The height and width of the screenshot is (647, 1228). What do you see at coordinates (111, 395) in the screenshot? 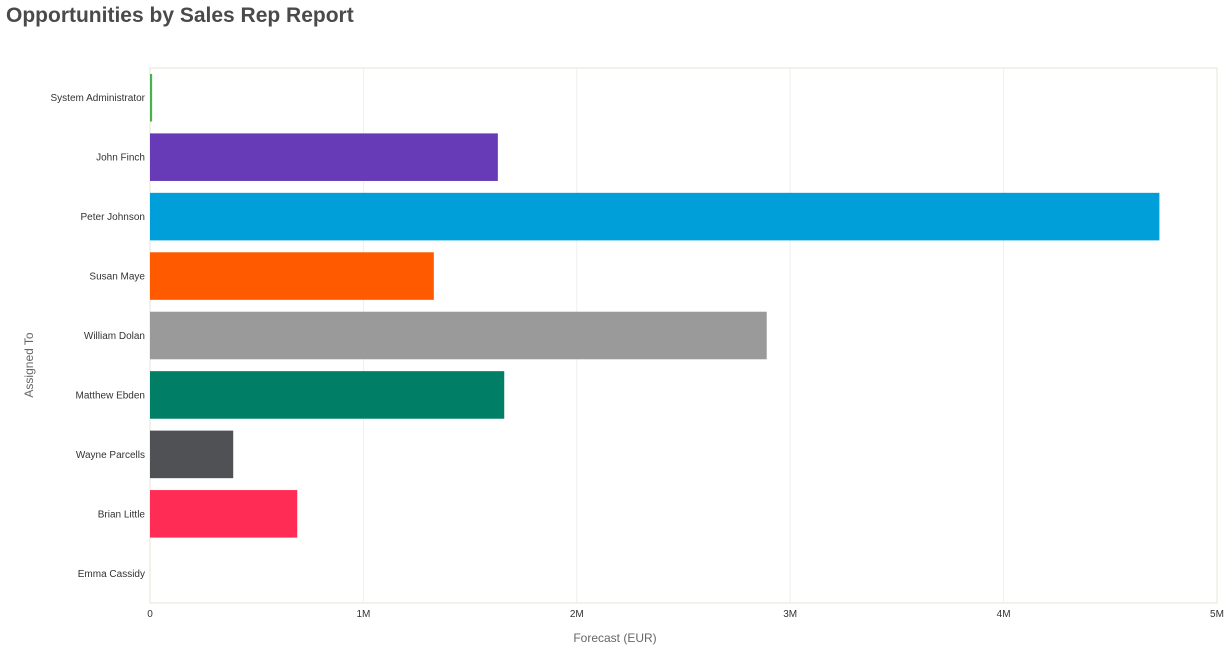
I see `category-label: Matthew Ebden` at bounding box center [111, 395].